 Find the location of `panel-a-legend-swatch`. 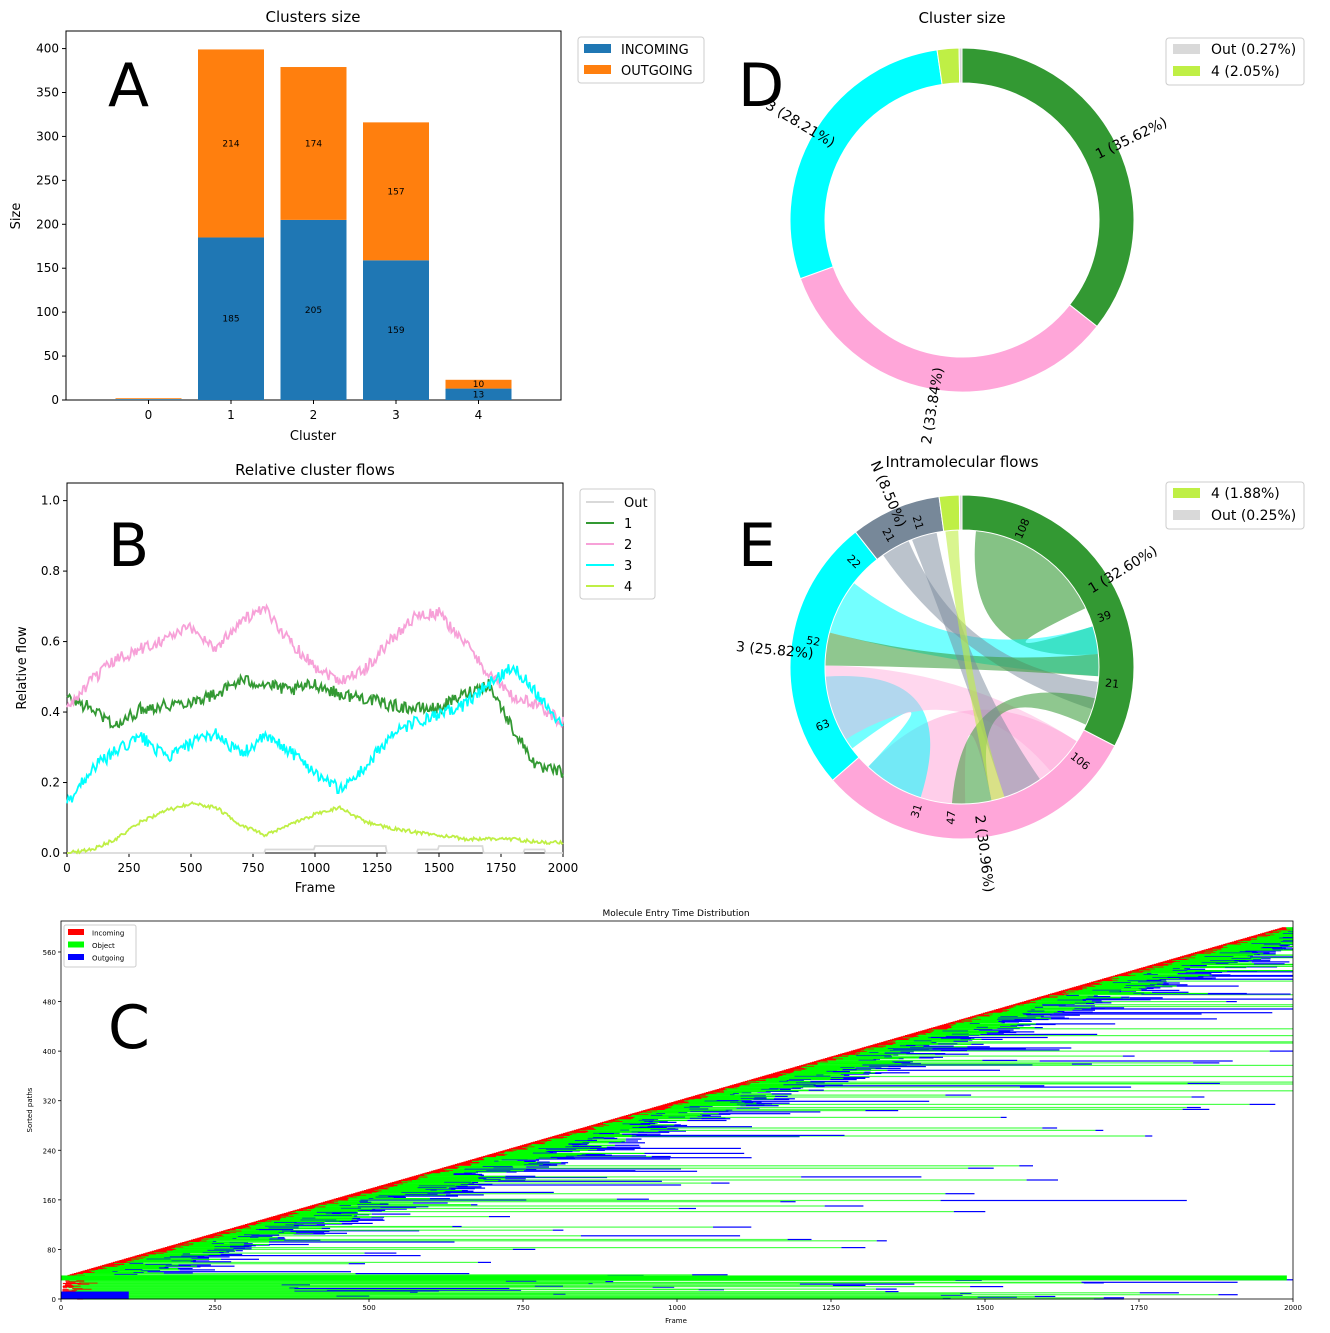

panel-a-legend-swatch is located at coordinates (597, 48).